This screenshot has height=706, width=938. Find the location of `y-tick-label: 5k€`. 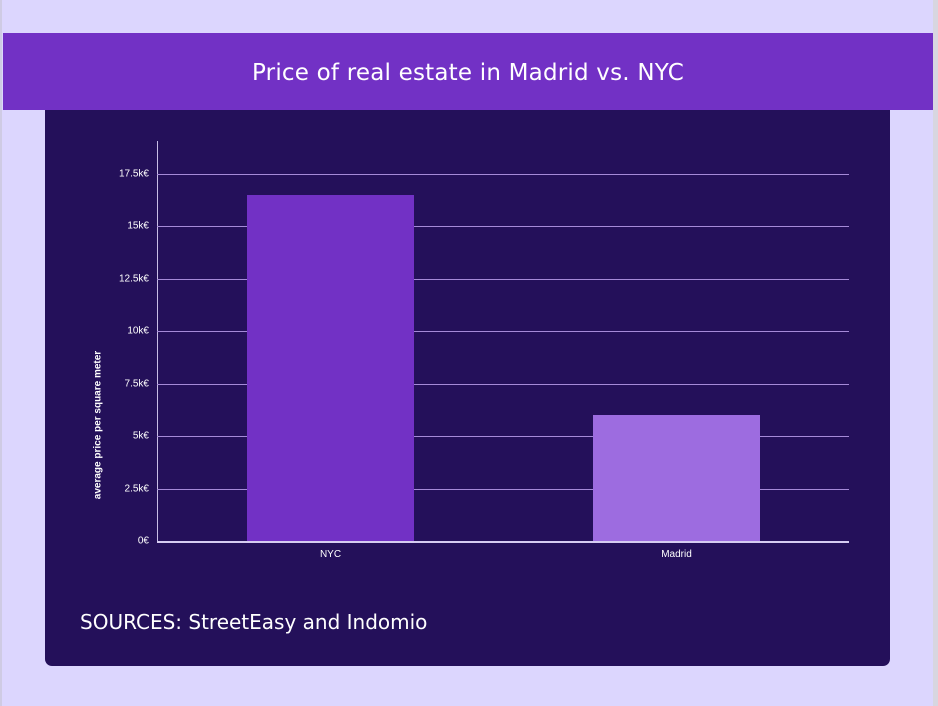

y-tick-label: 5k€ is located at coordinates (140, 436).